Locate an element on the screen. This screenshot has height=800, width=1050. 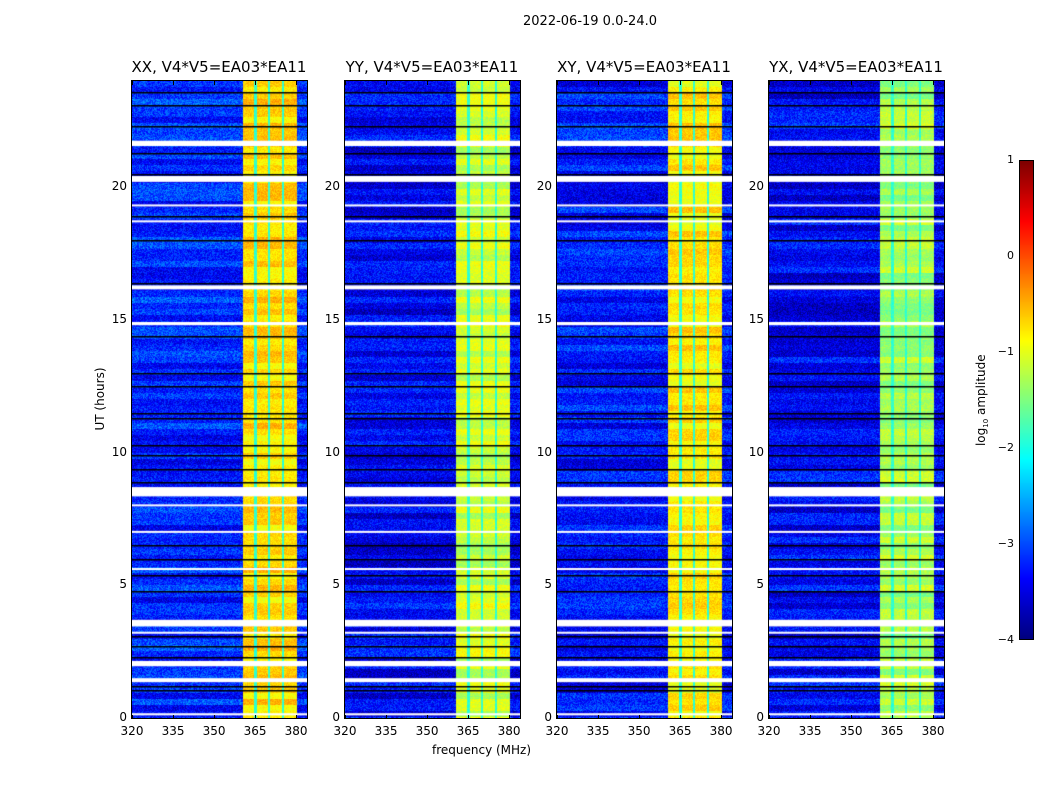
figure-title: 2022-06-19 0.0-24.0 is located at coordinates (590, 21).